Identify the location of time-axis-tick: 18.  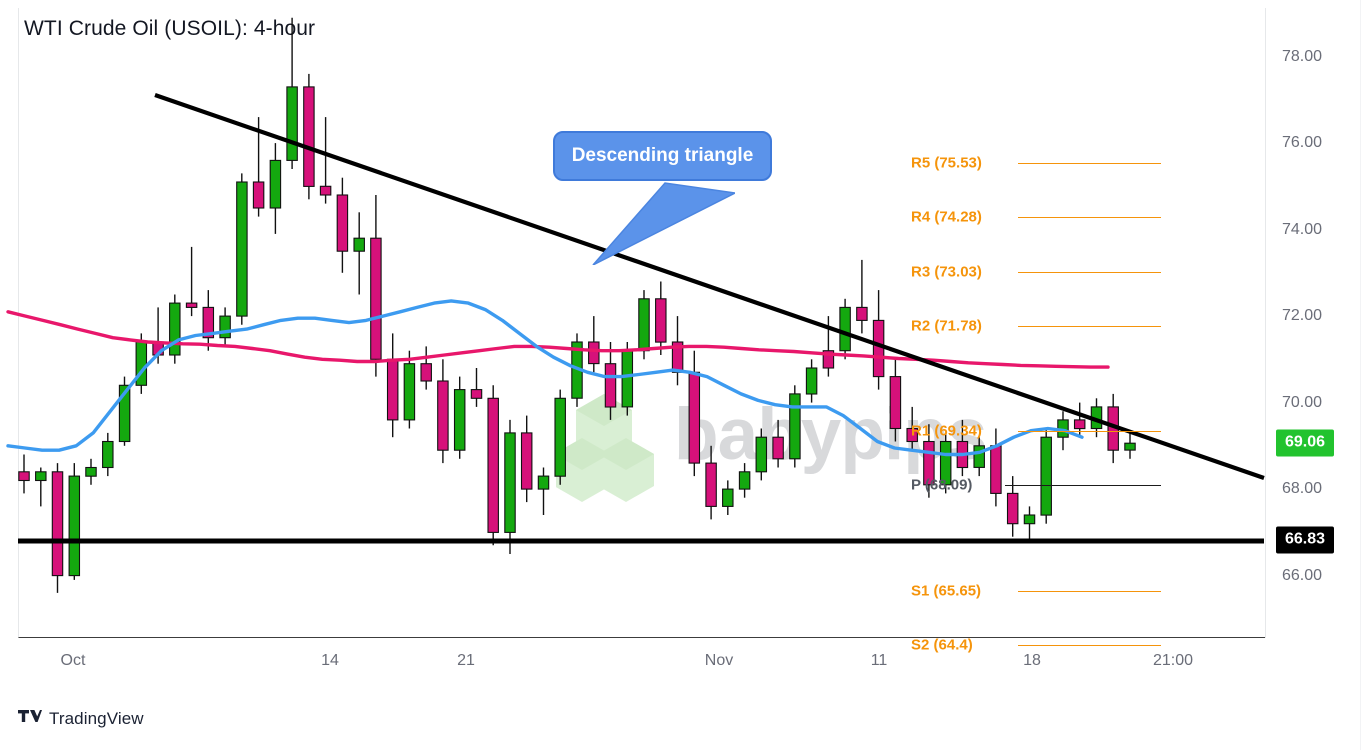
(1032, 660).